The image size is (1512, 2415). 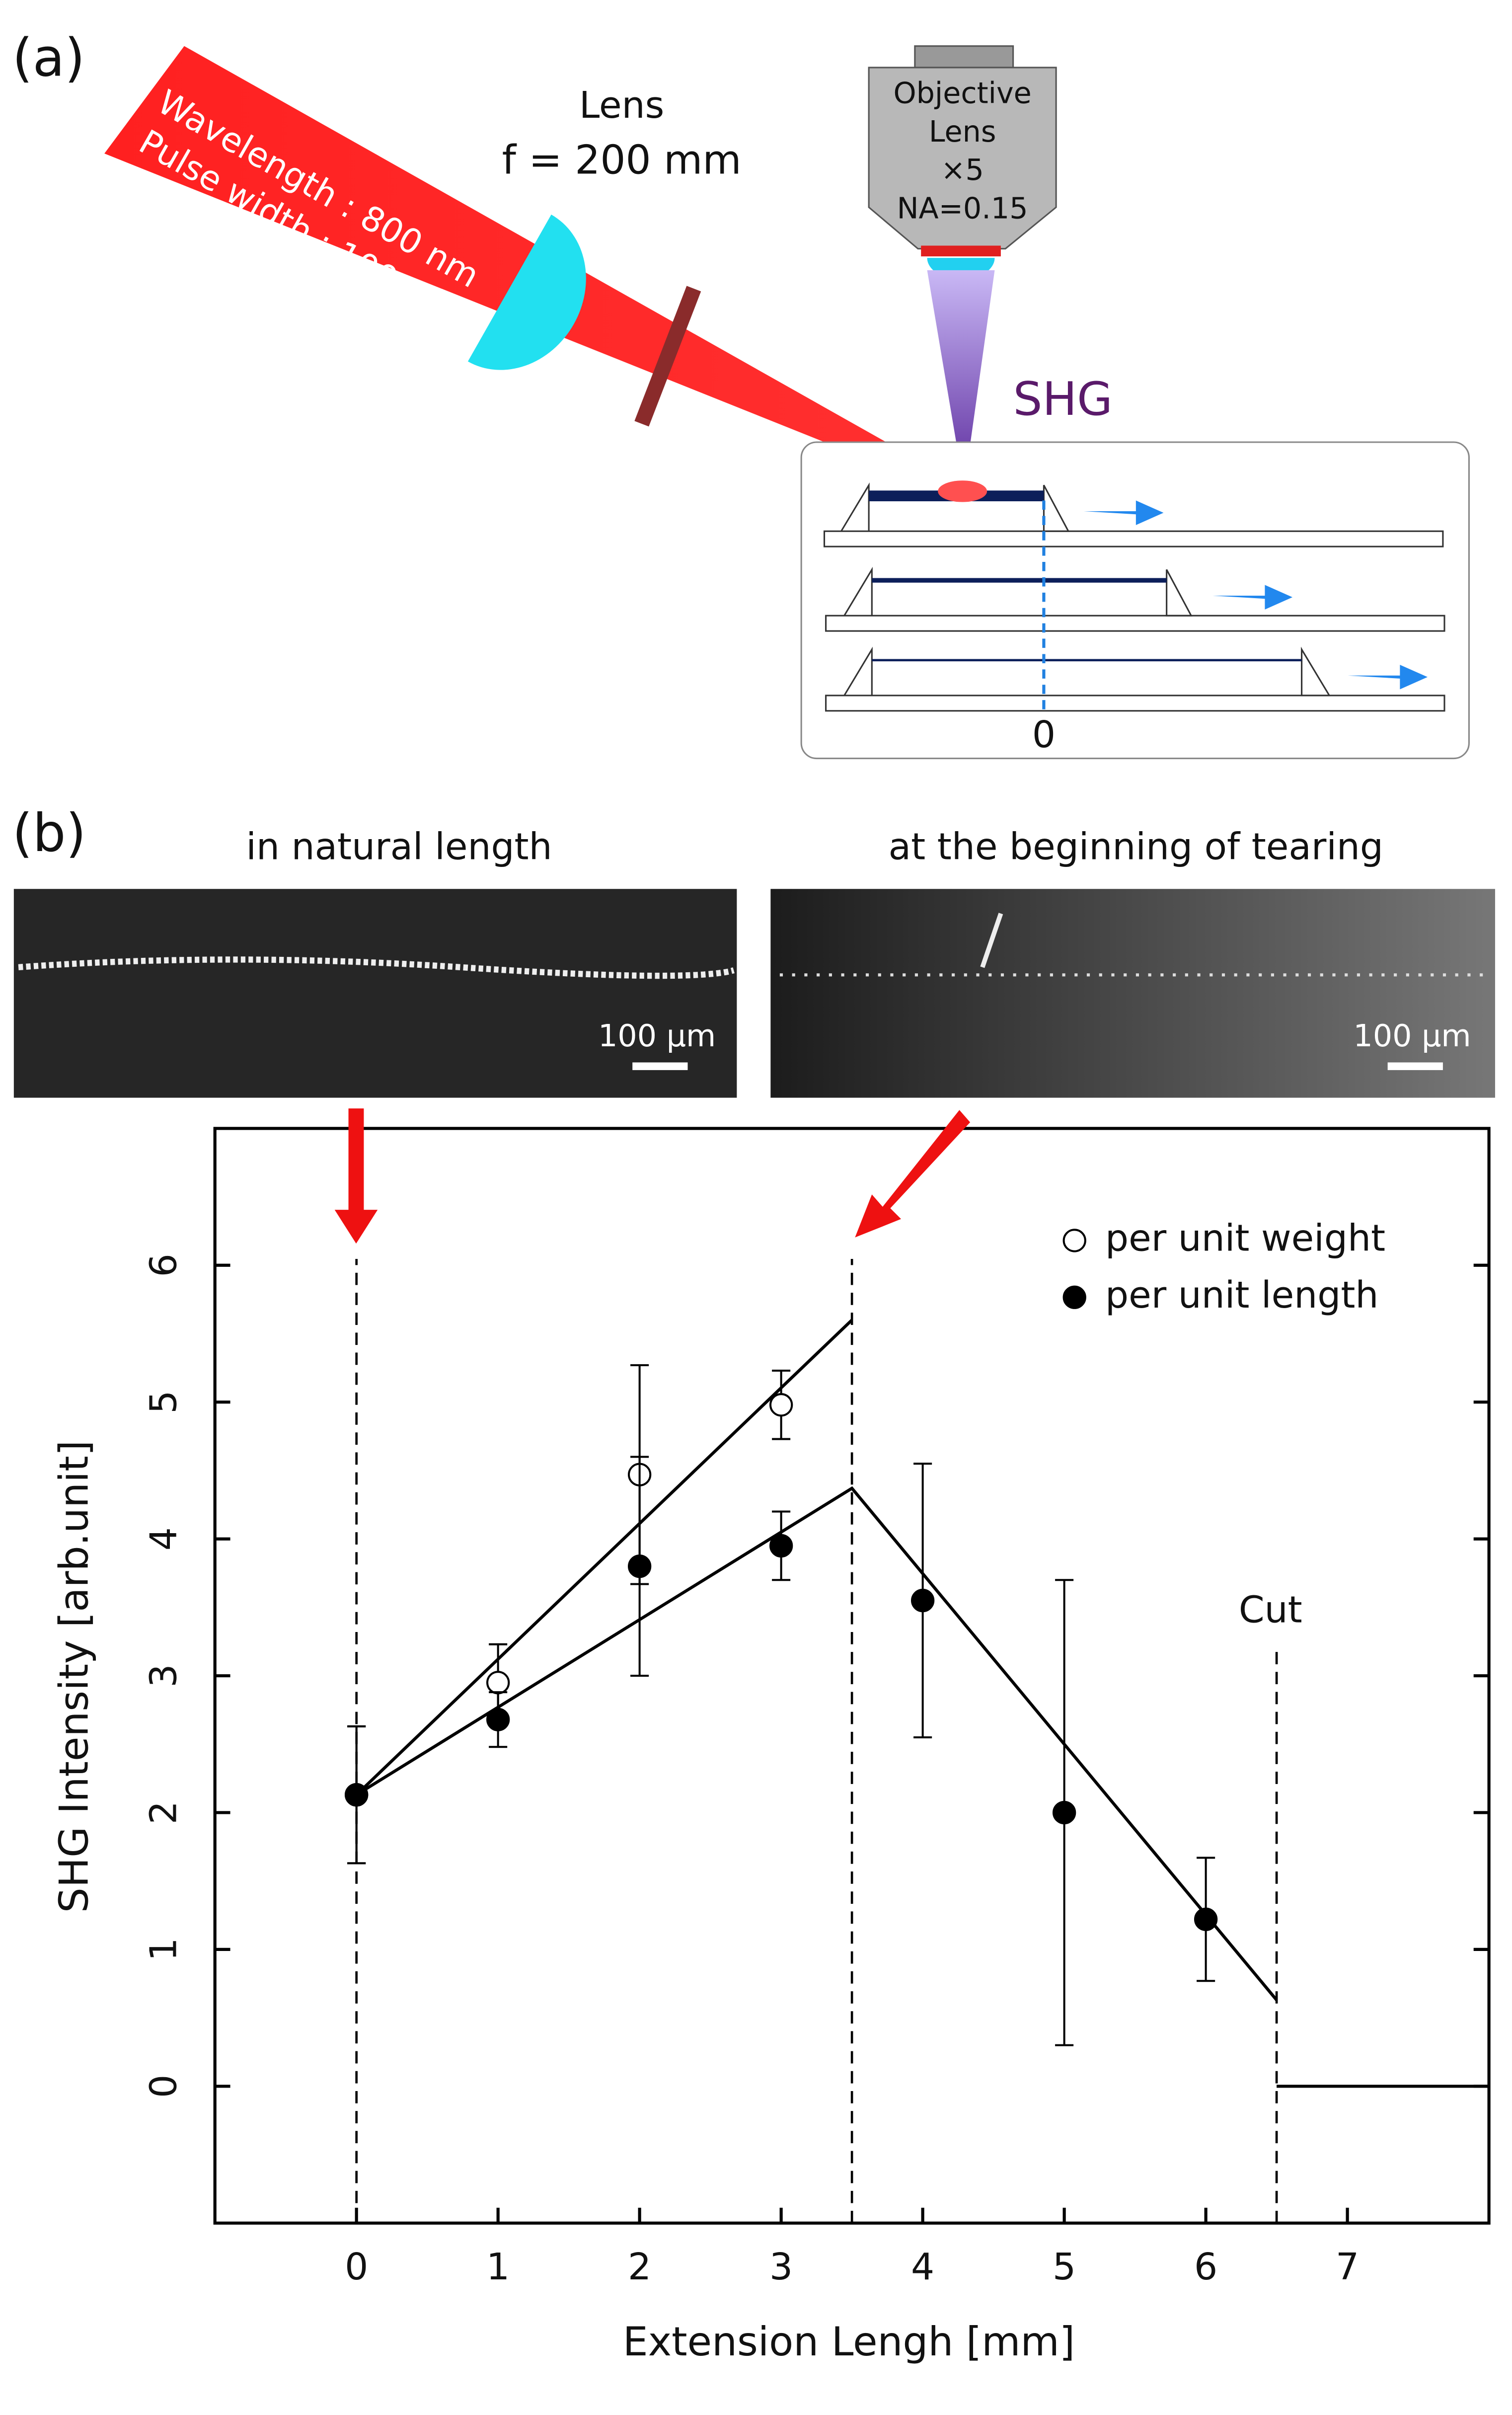 I want to click on objective-text: Objective, so click(x=962, y=93).